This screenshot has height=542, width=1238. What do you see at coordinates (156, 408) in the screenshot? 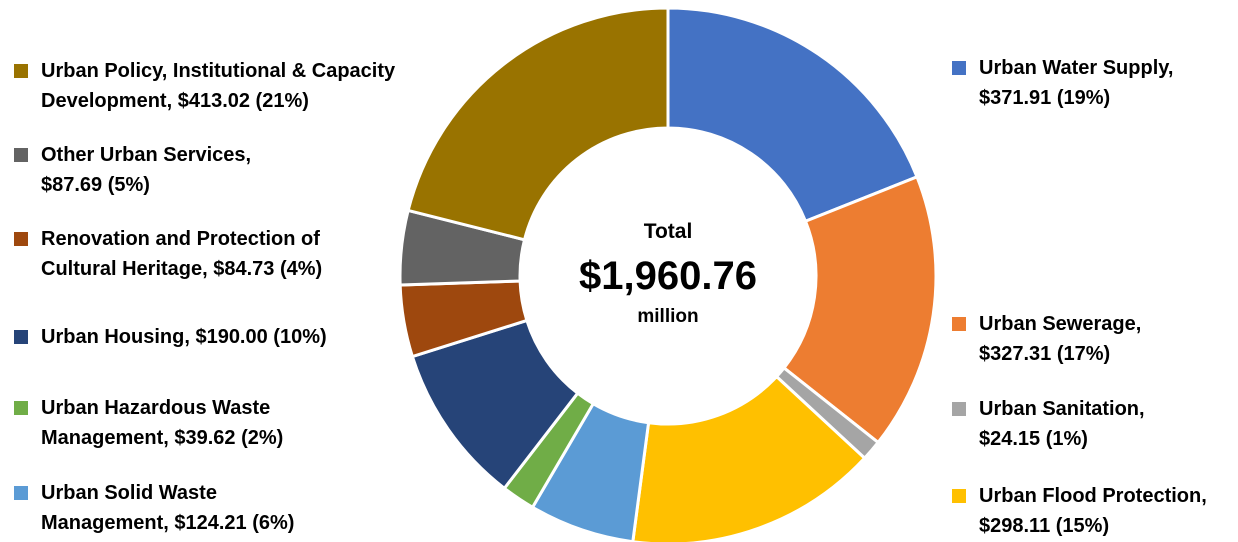
I see `legend-label-line: Urban Hazardous Waste` at bounding box center [156, 408].